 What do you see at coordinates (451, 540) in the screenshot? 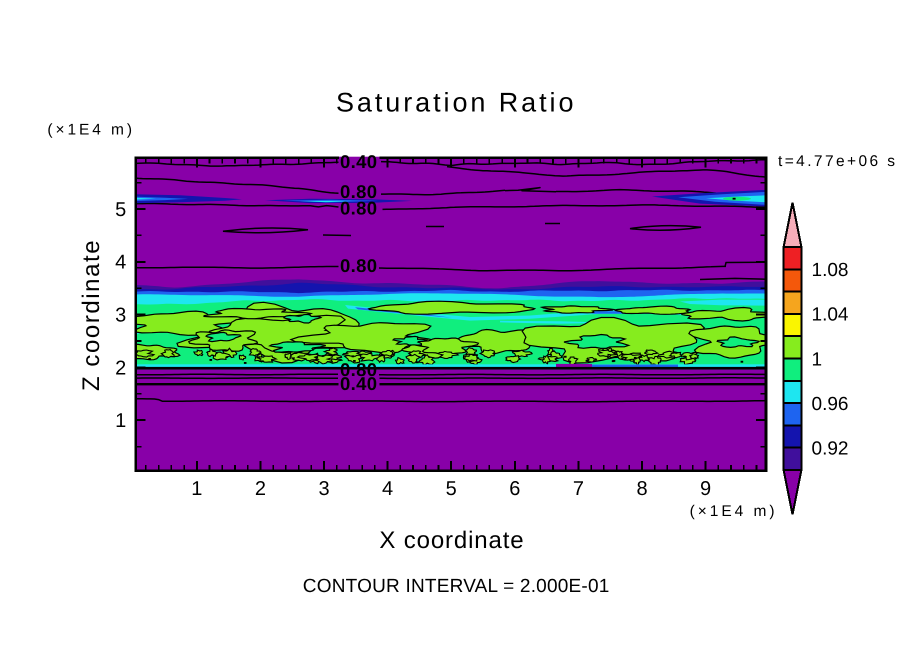
I see `svg-text: X coordinate` at bounding box center [451, 540].